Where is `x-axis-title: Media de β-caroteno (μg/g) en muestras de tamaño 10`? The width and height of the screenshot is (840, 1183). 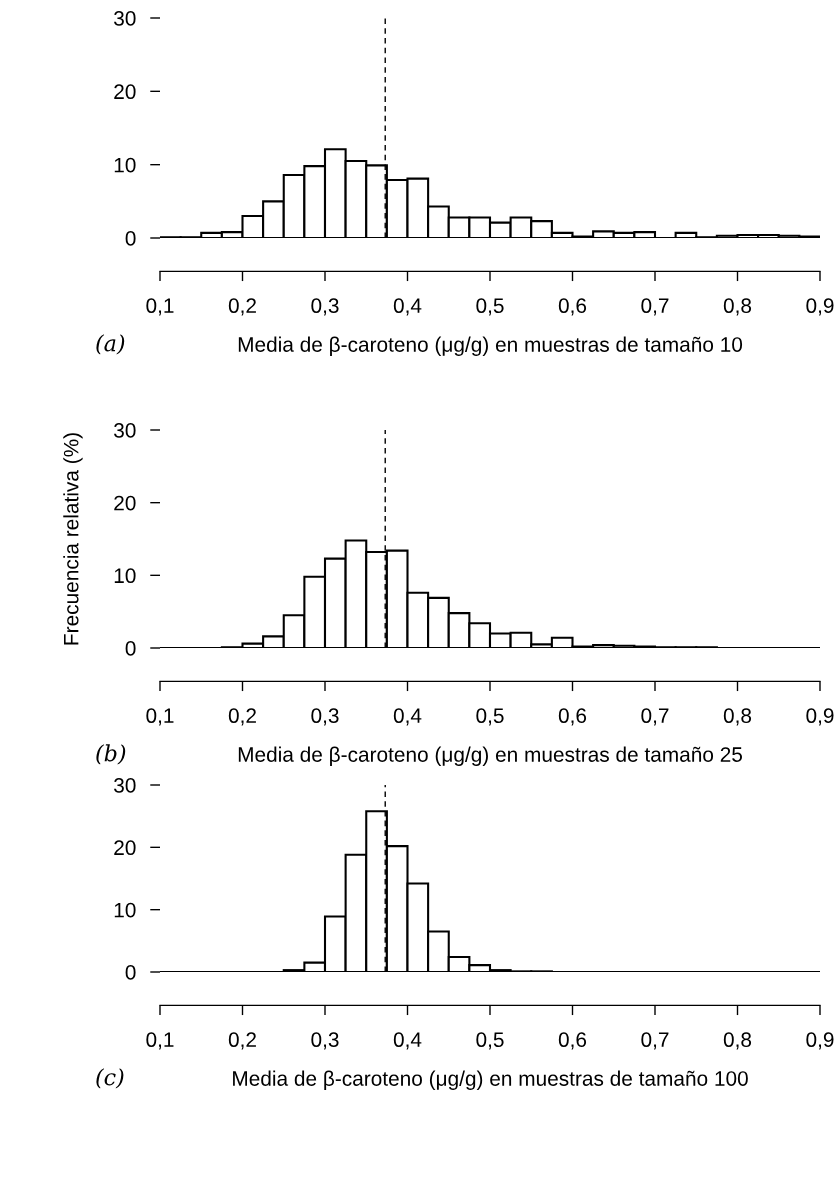 x-axis-title: Media de β-caroteno (μg/g) en muestras de tamaño 10 is located at coordinates (490, 346).